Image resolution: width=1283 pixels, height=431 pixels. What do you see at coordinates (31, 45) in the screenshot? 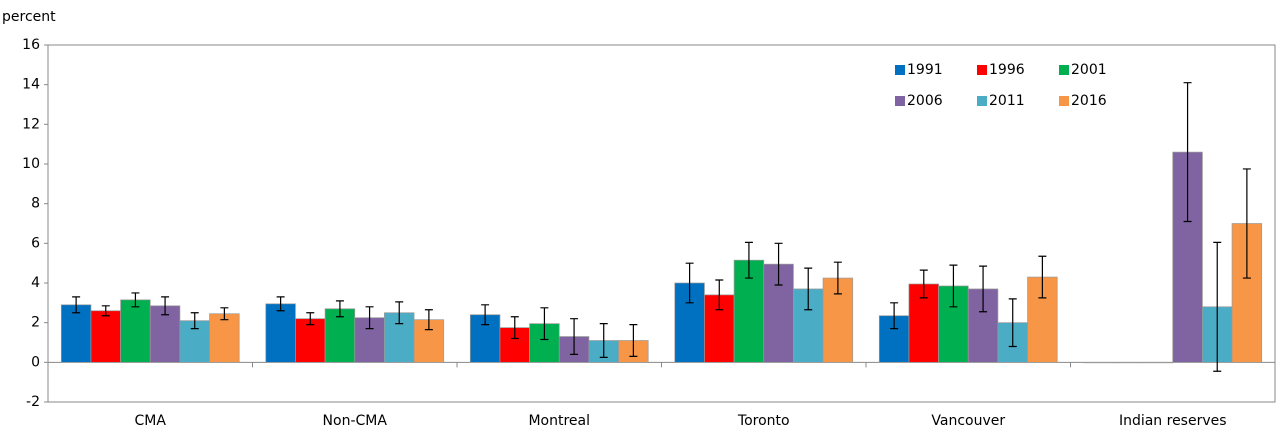
I see `y-tick-label: 16` at bounding box center [31, 45].